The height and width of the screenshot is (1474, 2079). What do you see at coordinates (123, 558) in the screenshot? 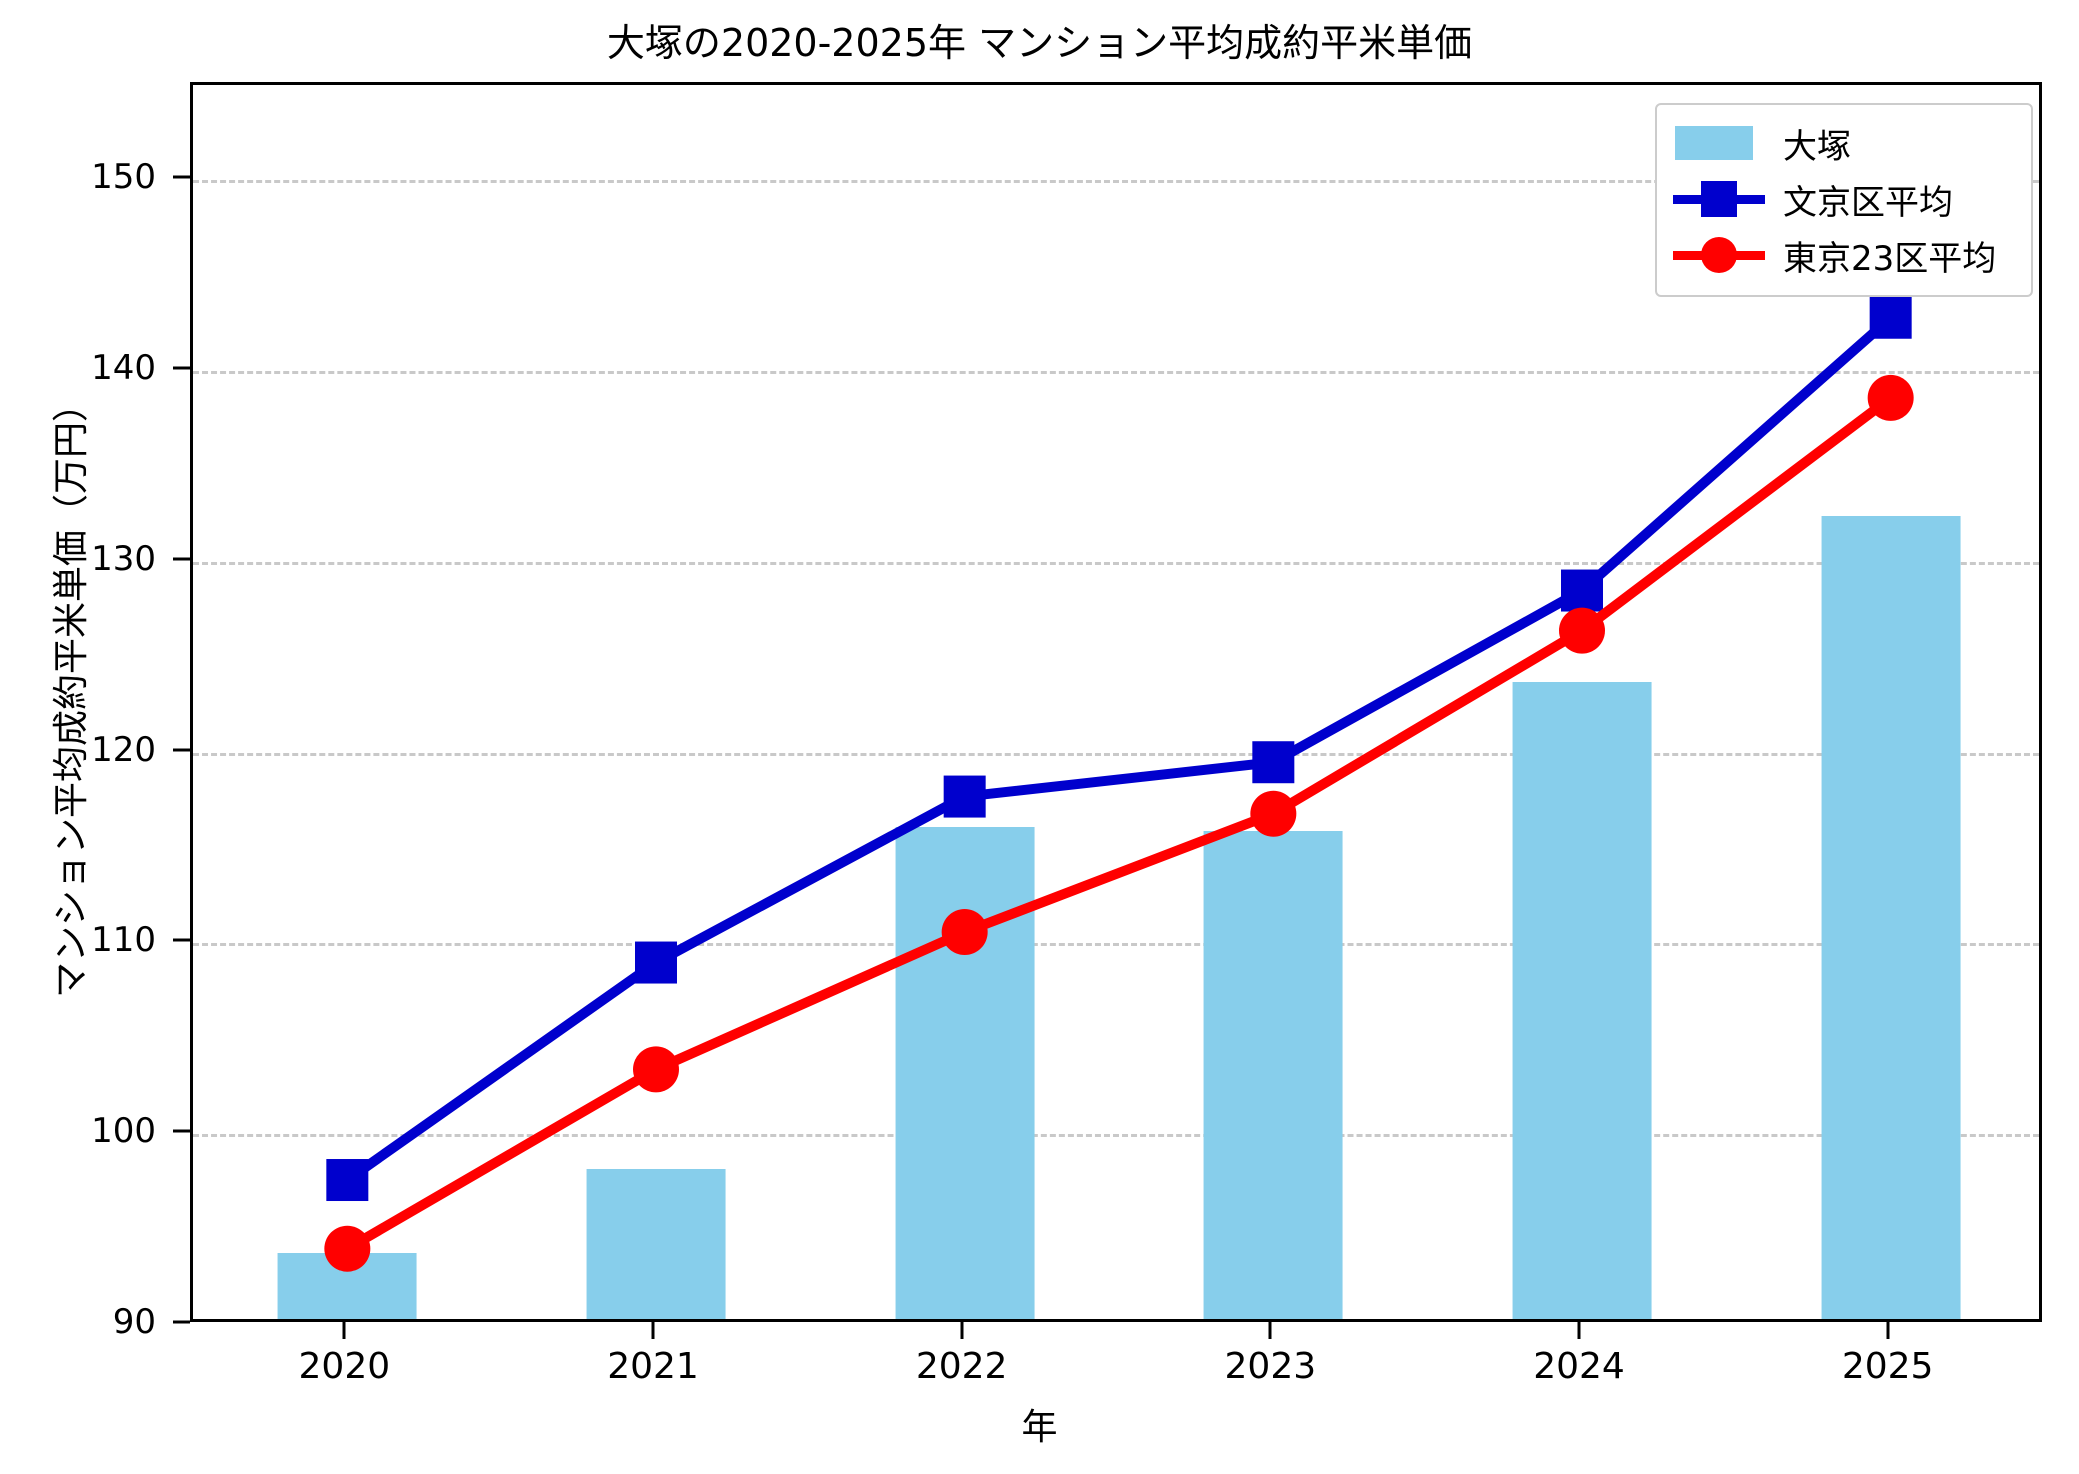
I see `y-tick-label: 130` at bounding box center [123, 558].